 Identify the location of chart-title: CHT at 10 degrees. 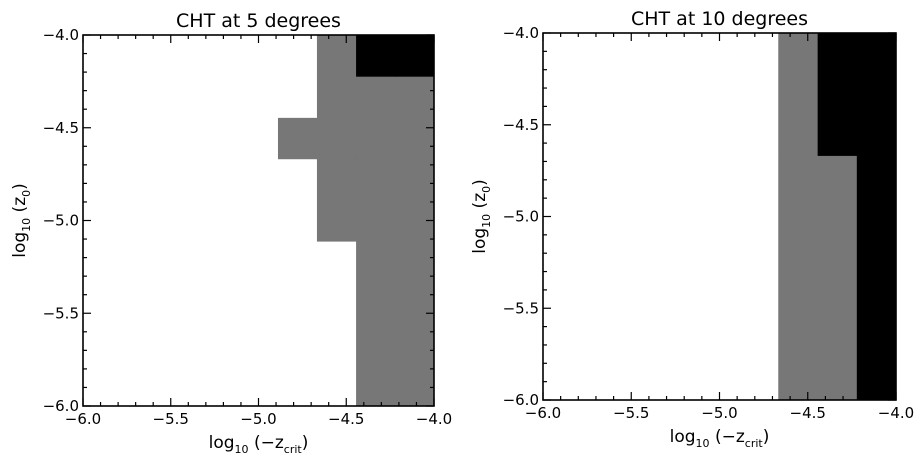
(719, 19).